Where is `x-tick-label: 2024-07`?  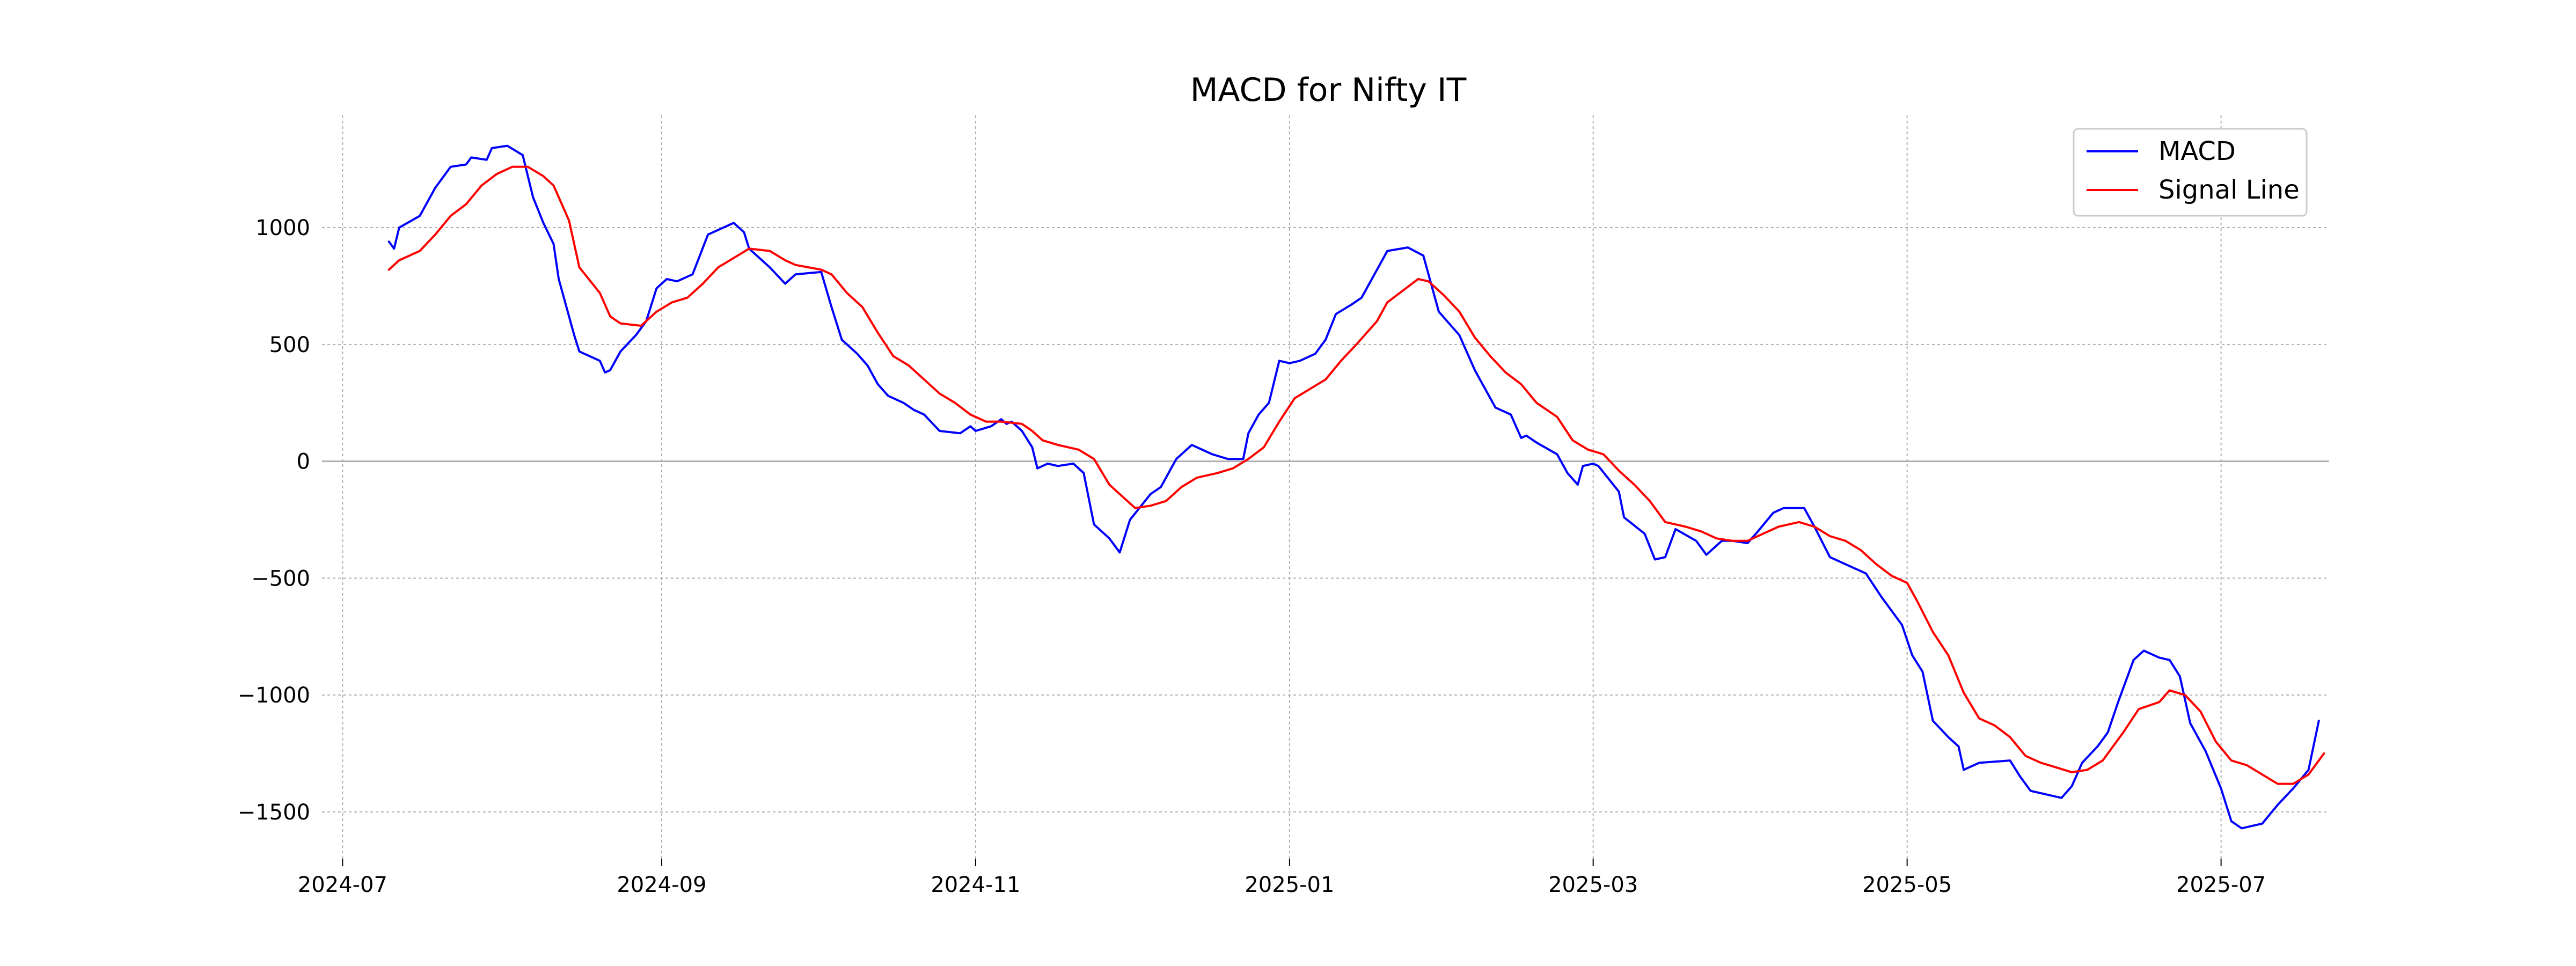 x-tick-label: 2024-07 is located at coordinates (342, 885).